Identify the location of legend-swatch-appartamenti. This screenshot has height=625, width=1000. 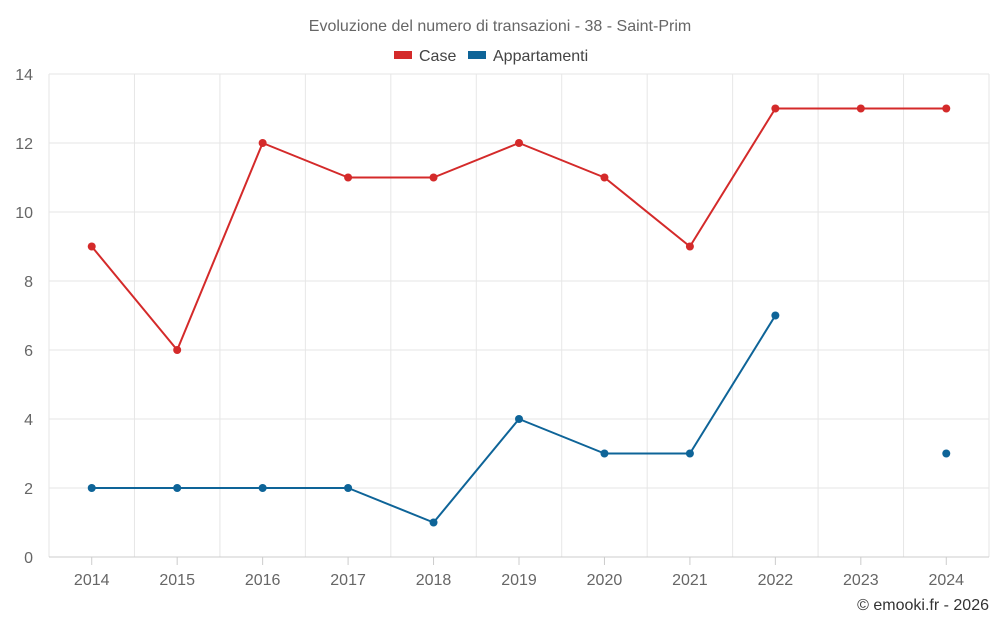
(477, 55).